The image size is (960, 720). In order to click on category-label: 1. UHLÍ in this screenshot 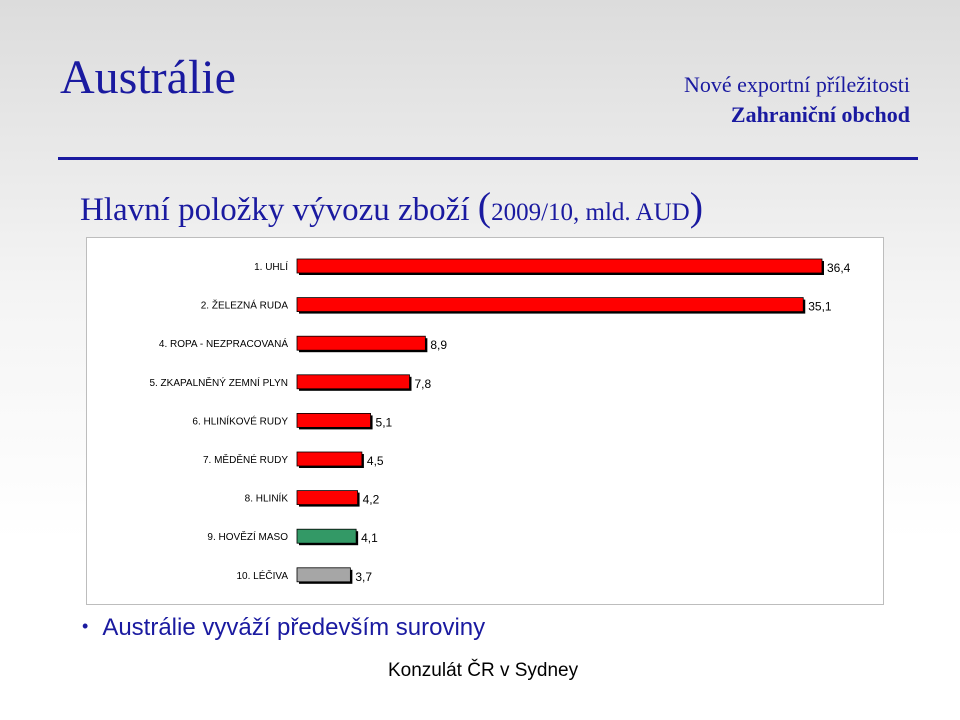, I will do `click(271, 266)`.